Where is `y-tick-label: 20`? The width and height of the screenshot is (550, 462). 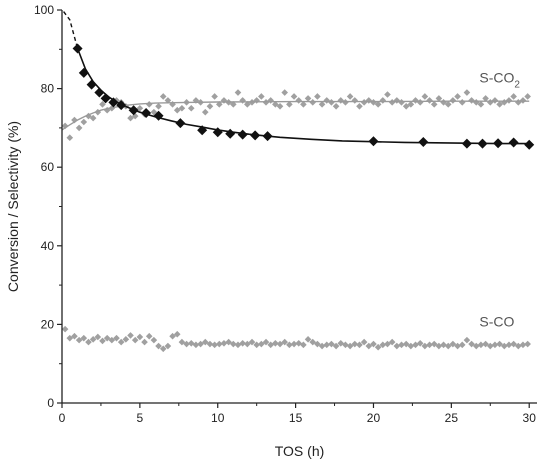 y-tick-label: 20 is located at coordinates (48, 324).